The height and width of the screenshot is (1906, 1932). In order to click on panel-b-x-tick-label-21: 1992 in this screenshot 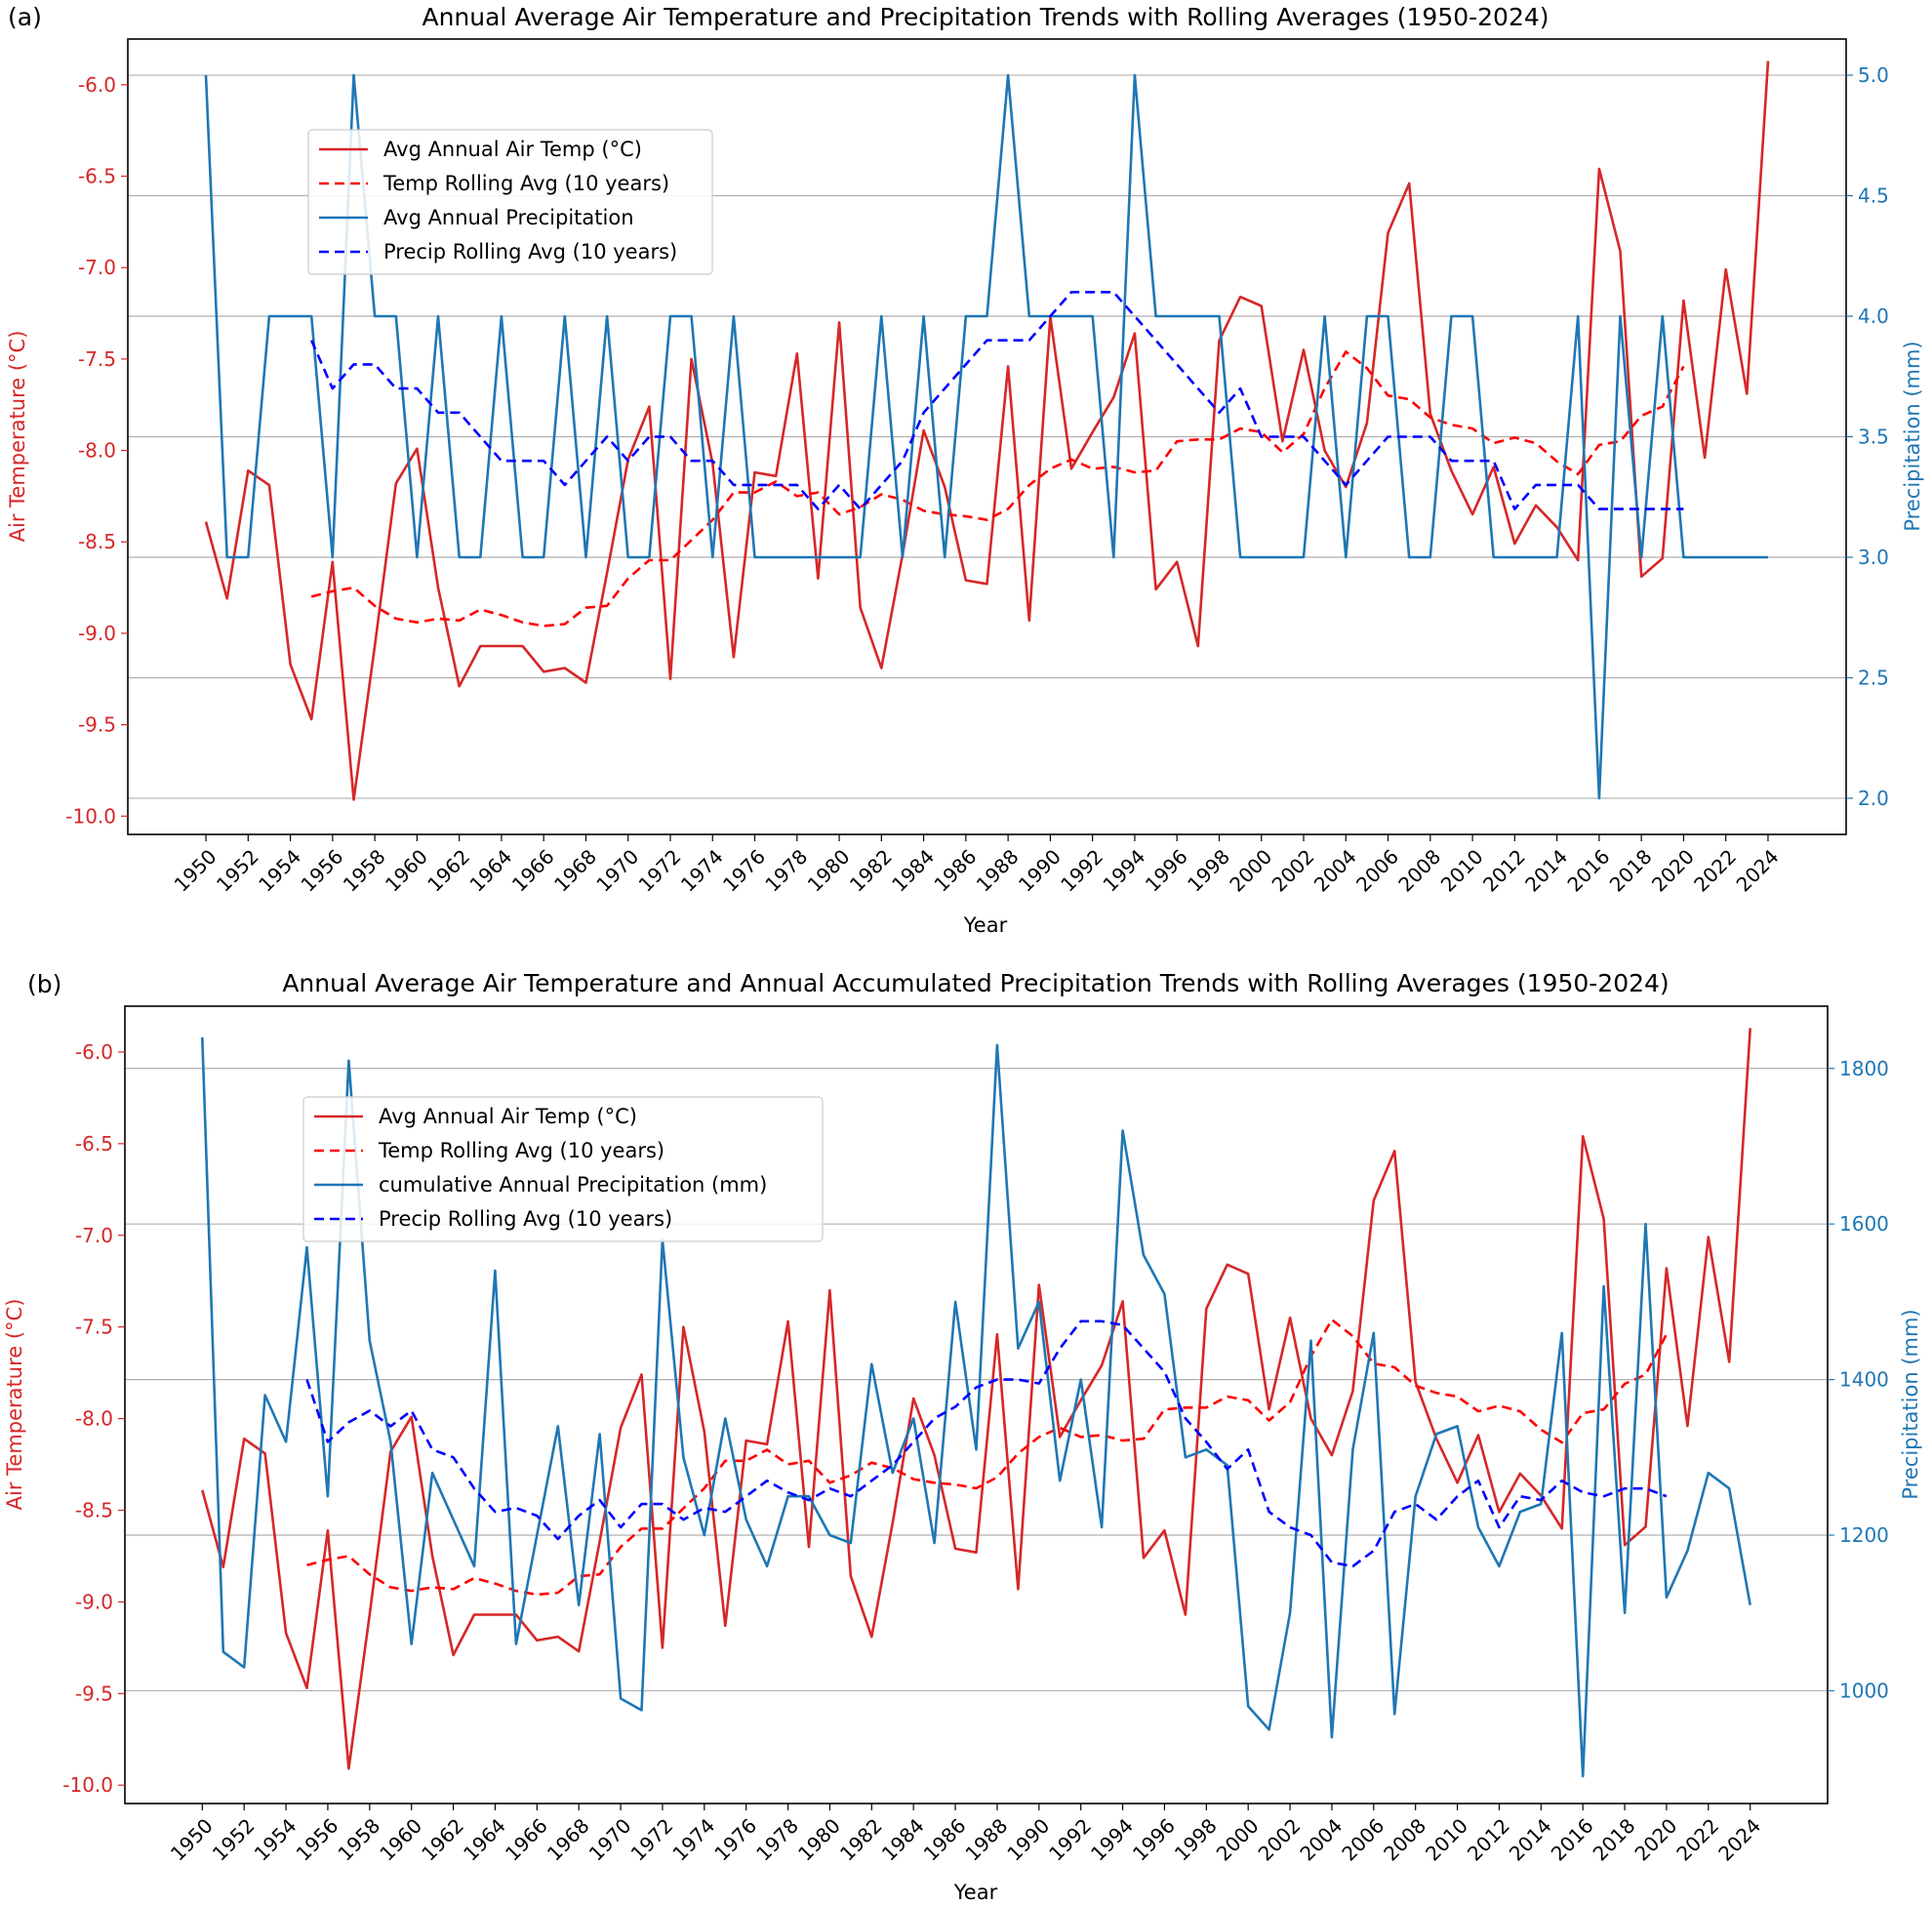, I will do `click(1070, 1840)`.